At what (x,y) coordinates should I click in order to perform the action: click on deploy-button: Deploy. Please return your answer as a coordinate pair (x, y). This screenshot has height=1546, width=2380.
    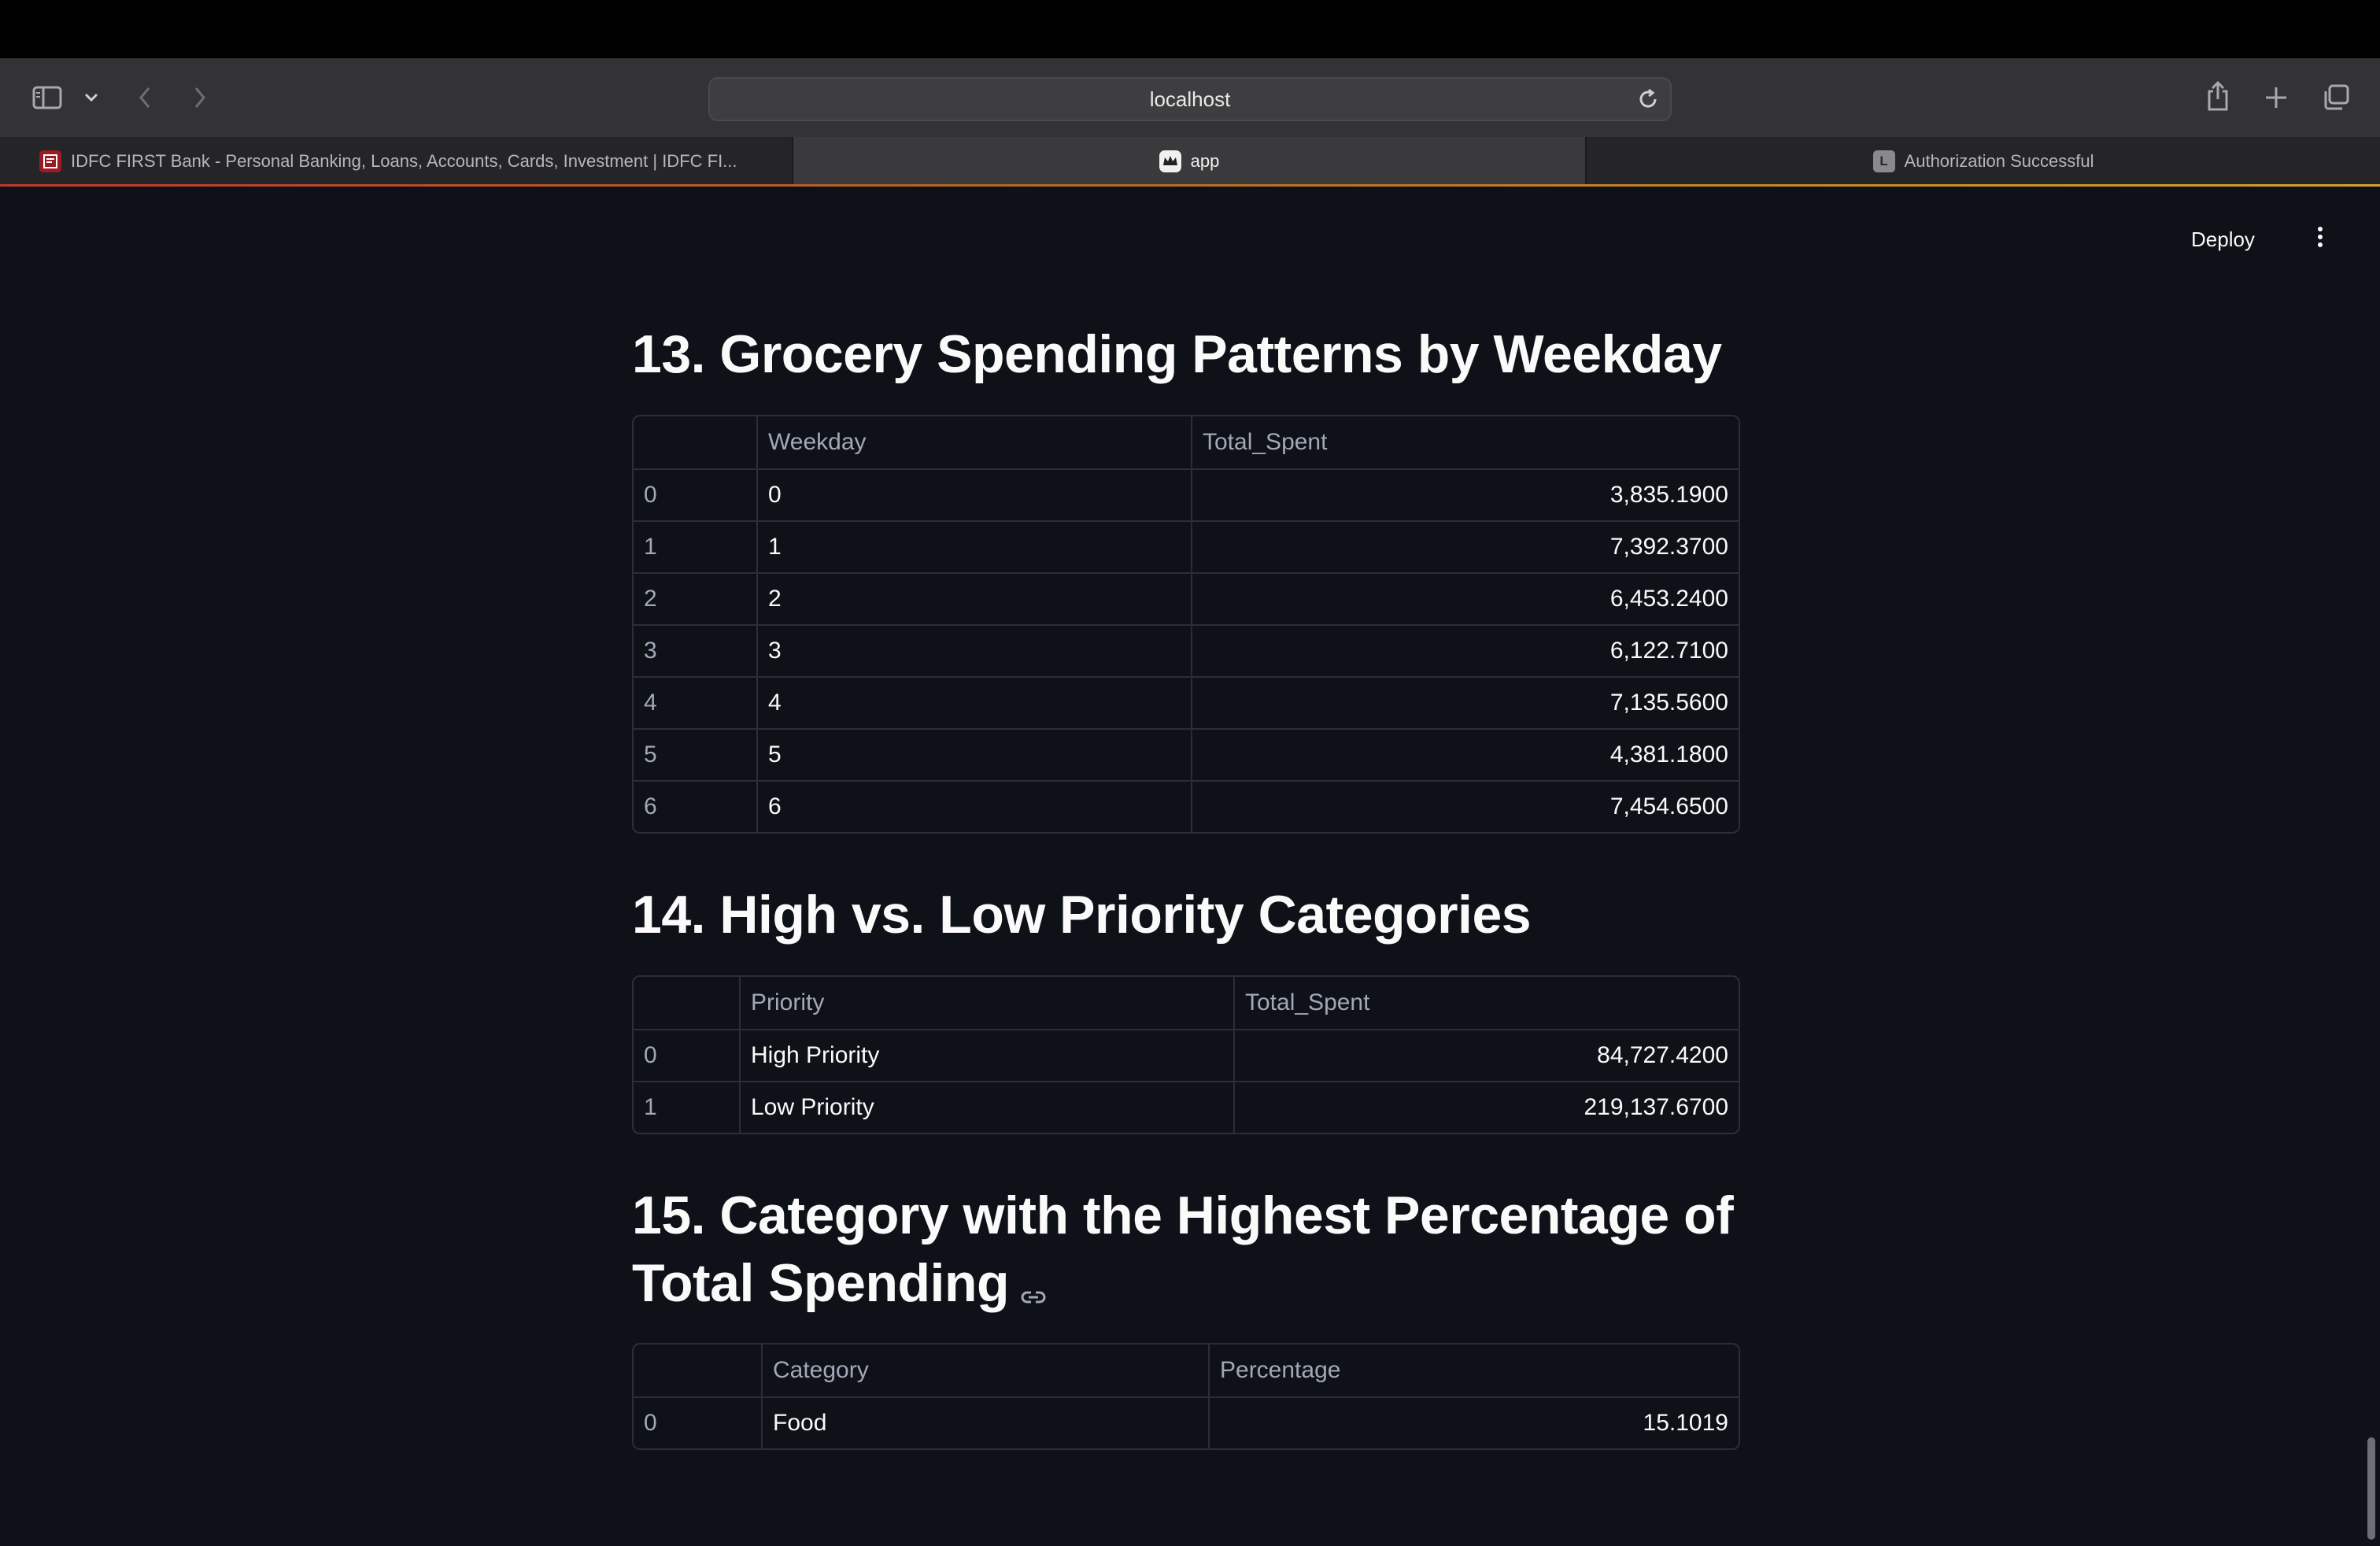
    Looking at the image, I should click on (2223, 239).